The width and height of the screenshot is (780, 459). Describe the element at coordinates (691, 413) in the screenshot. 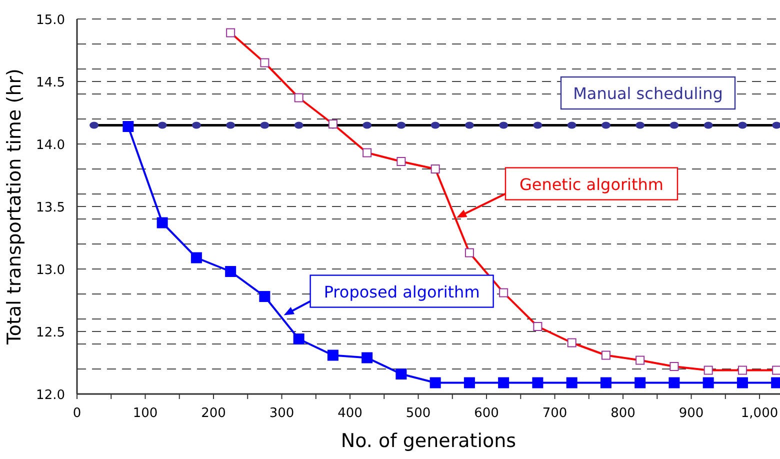

I see `x-tick-label: 900` at that location.